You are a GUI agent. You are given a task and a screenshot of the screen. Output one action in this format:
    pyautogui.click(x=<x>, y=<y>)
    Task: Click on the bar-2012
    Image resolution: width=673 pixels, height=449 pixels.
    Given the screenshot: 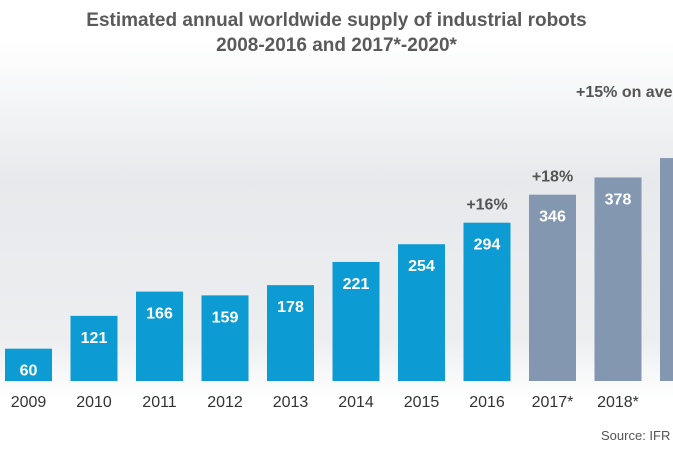 What is the action you would take?
    pyautogui.click(x=225, y=338)
    